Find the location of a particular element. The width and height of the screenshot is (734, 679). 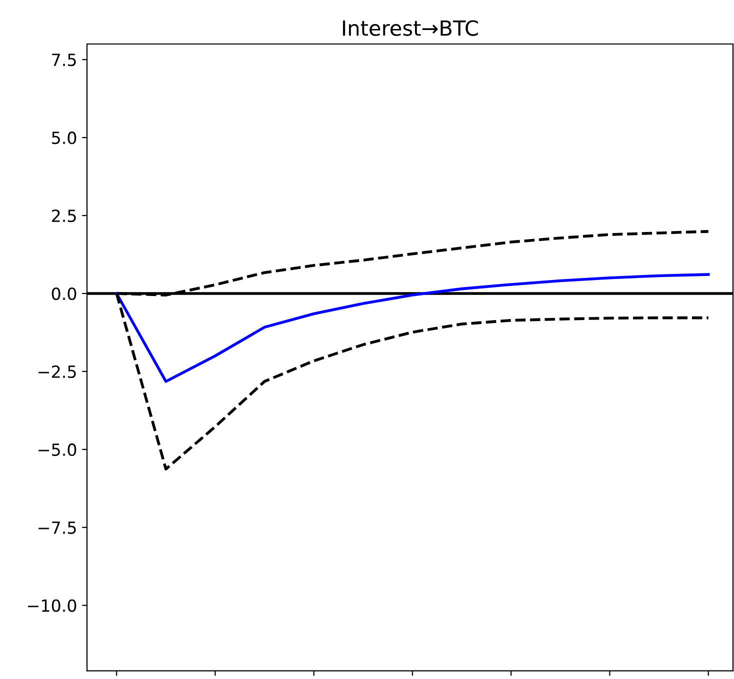

y-tick-label: −10.0 is located at coordinates (52, 605).